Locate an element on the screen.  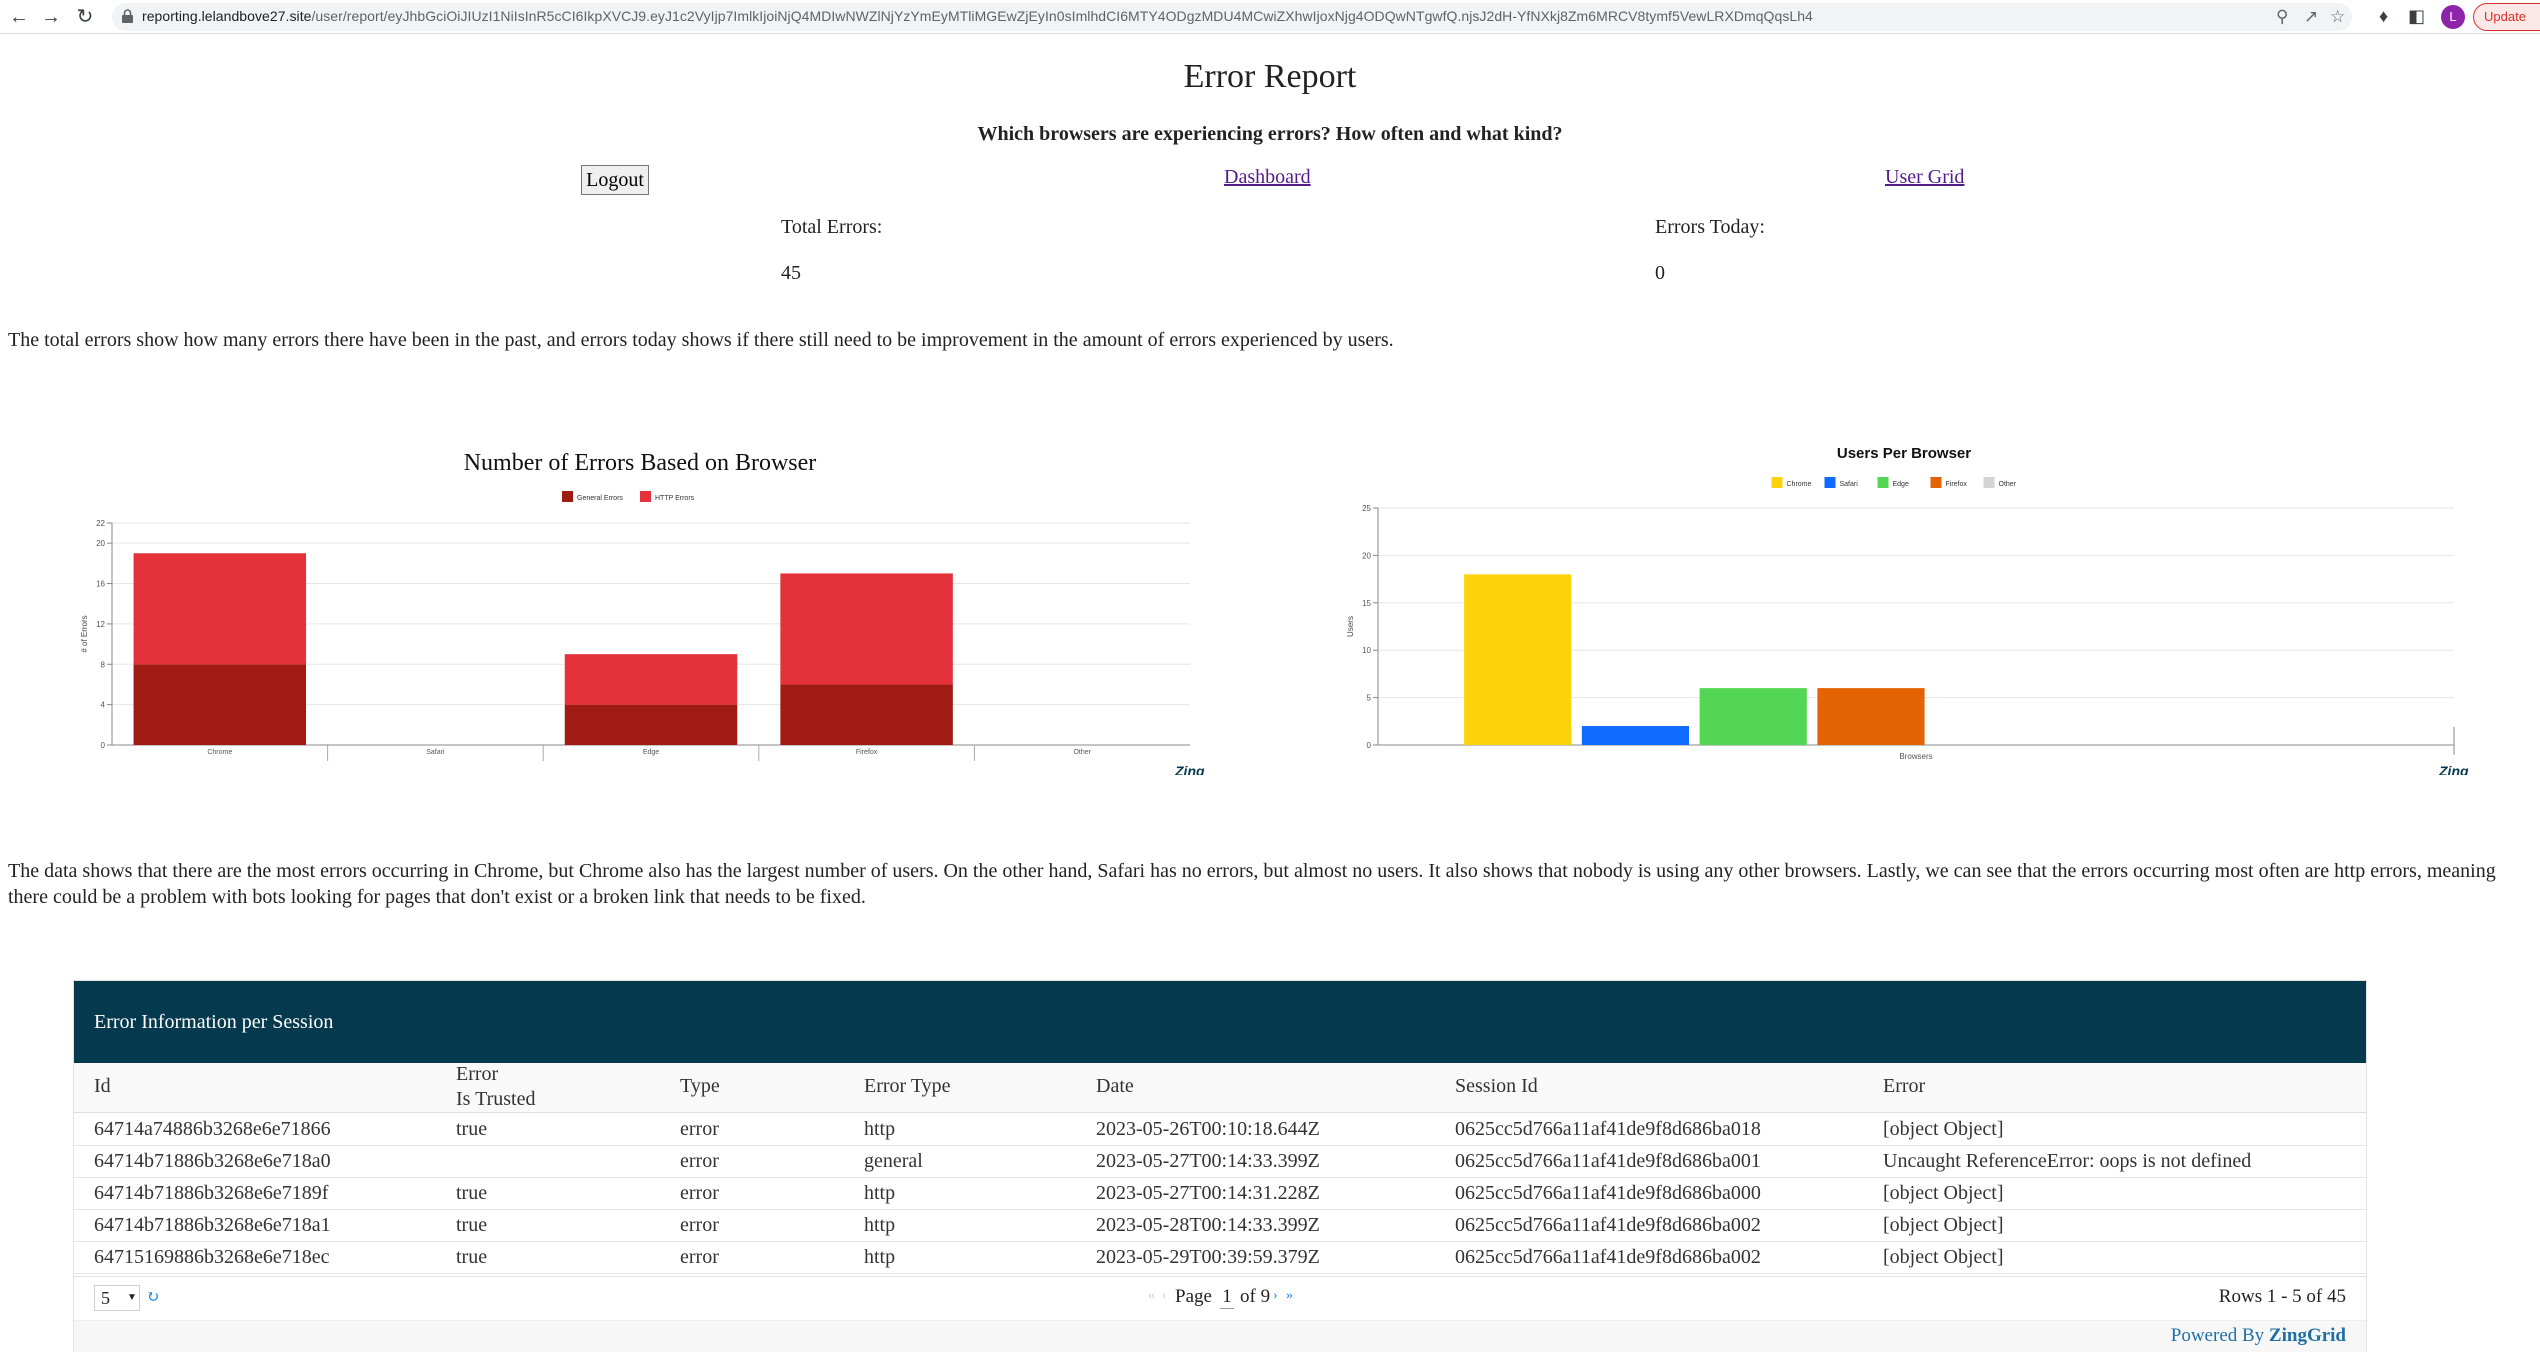
profile-avatar: L is located at coordinates (2453, 17).